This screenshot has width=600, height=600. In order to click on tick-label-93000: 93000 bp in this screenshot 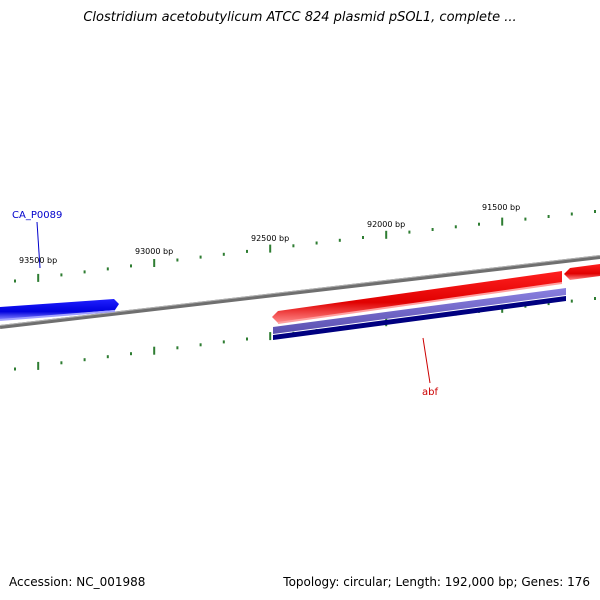, I will do `click(154, 251)`.